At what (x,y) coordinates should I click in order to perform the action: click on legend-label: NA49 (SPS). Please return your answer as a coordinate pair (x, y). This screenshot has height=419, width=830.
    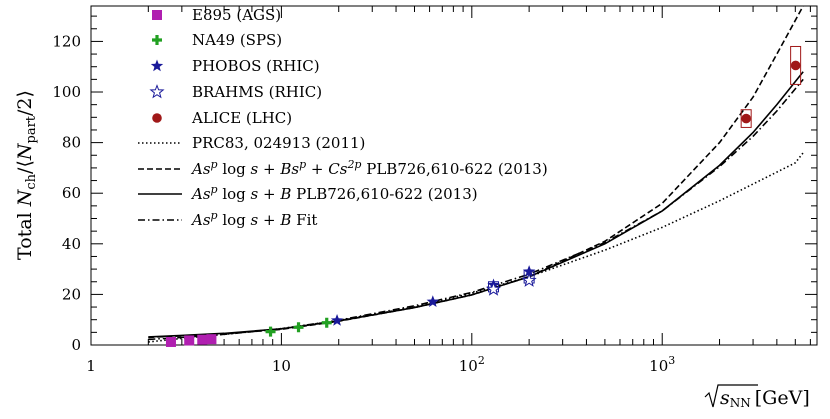
    Looking at the image, I should click on (237, 40).